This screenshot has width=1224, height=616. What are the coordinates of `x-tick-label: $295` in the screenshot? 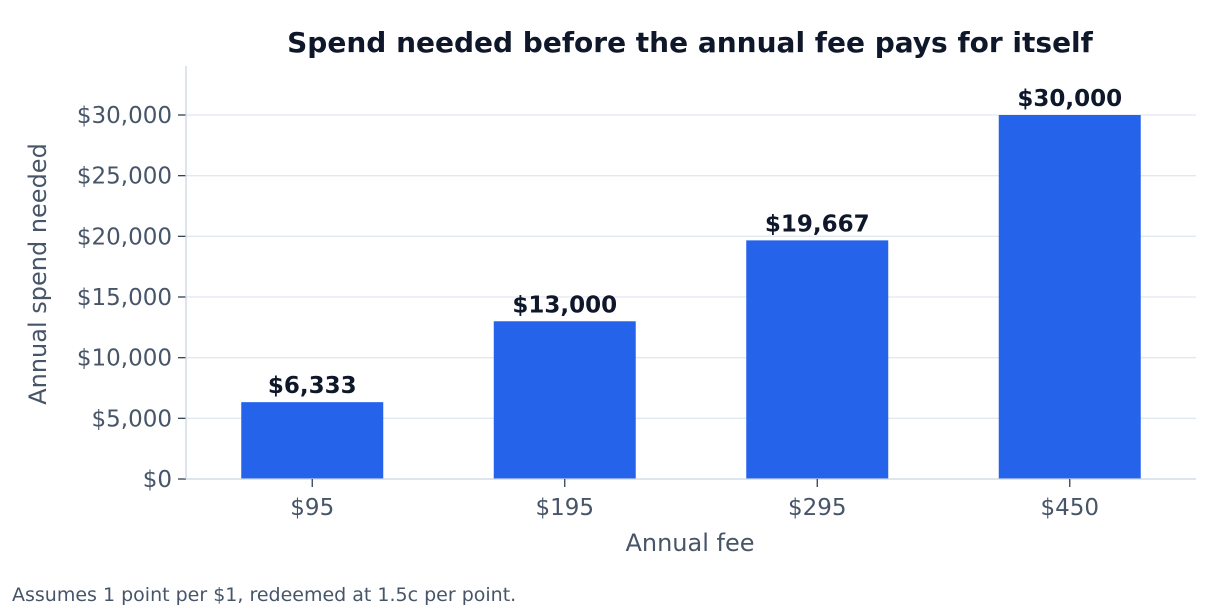 It's located at (817, 508).